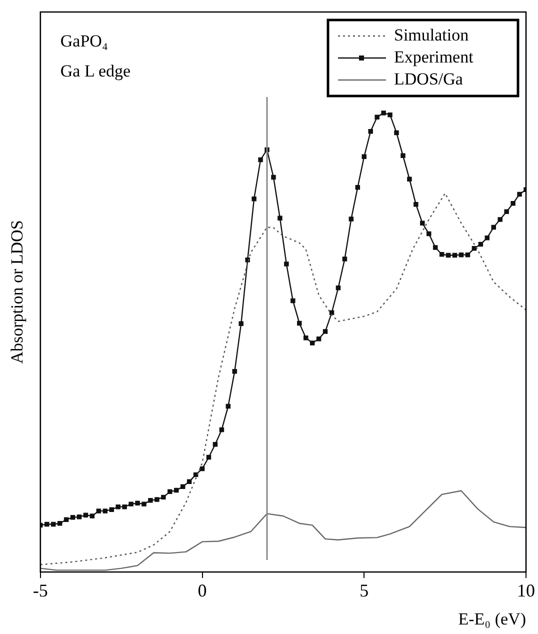 The width and height of the screenshot is (538, 634). Describe the element at coordinates (40, 590) in the screenshot. I see `x-tick-label: -5` at that location.